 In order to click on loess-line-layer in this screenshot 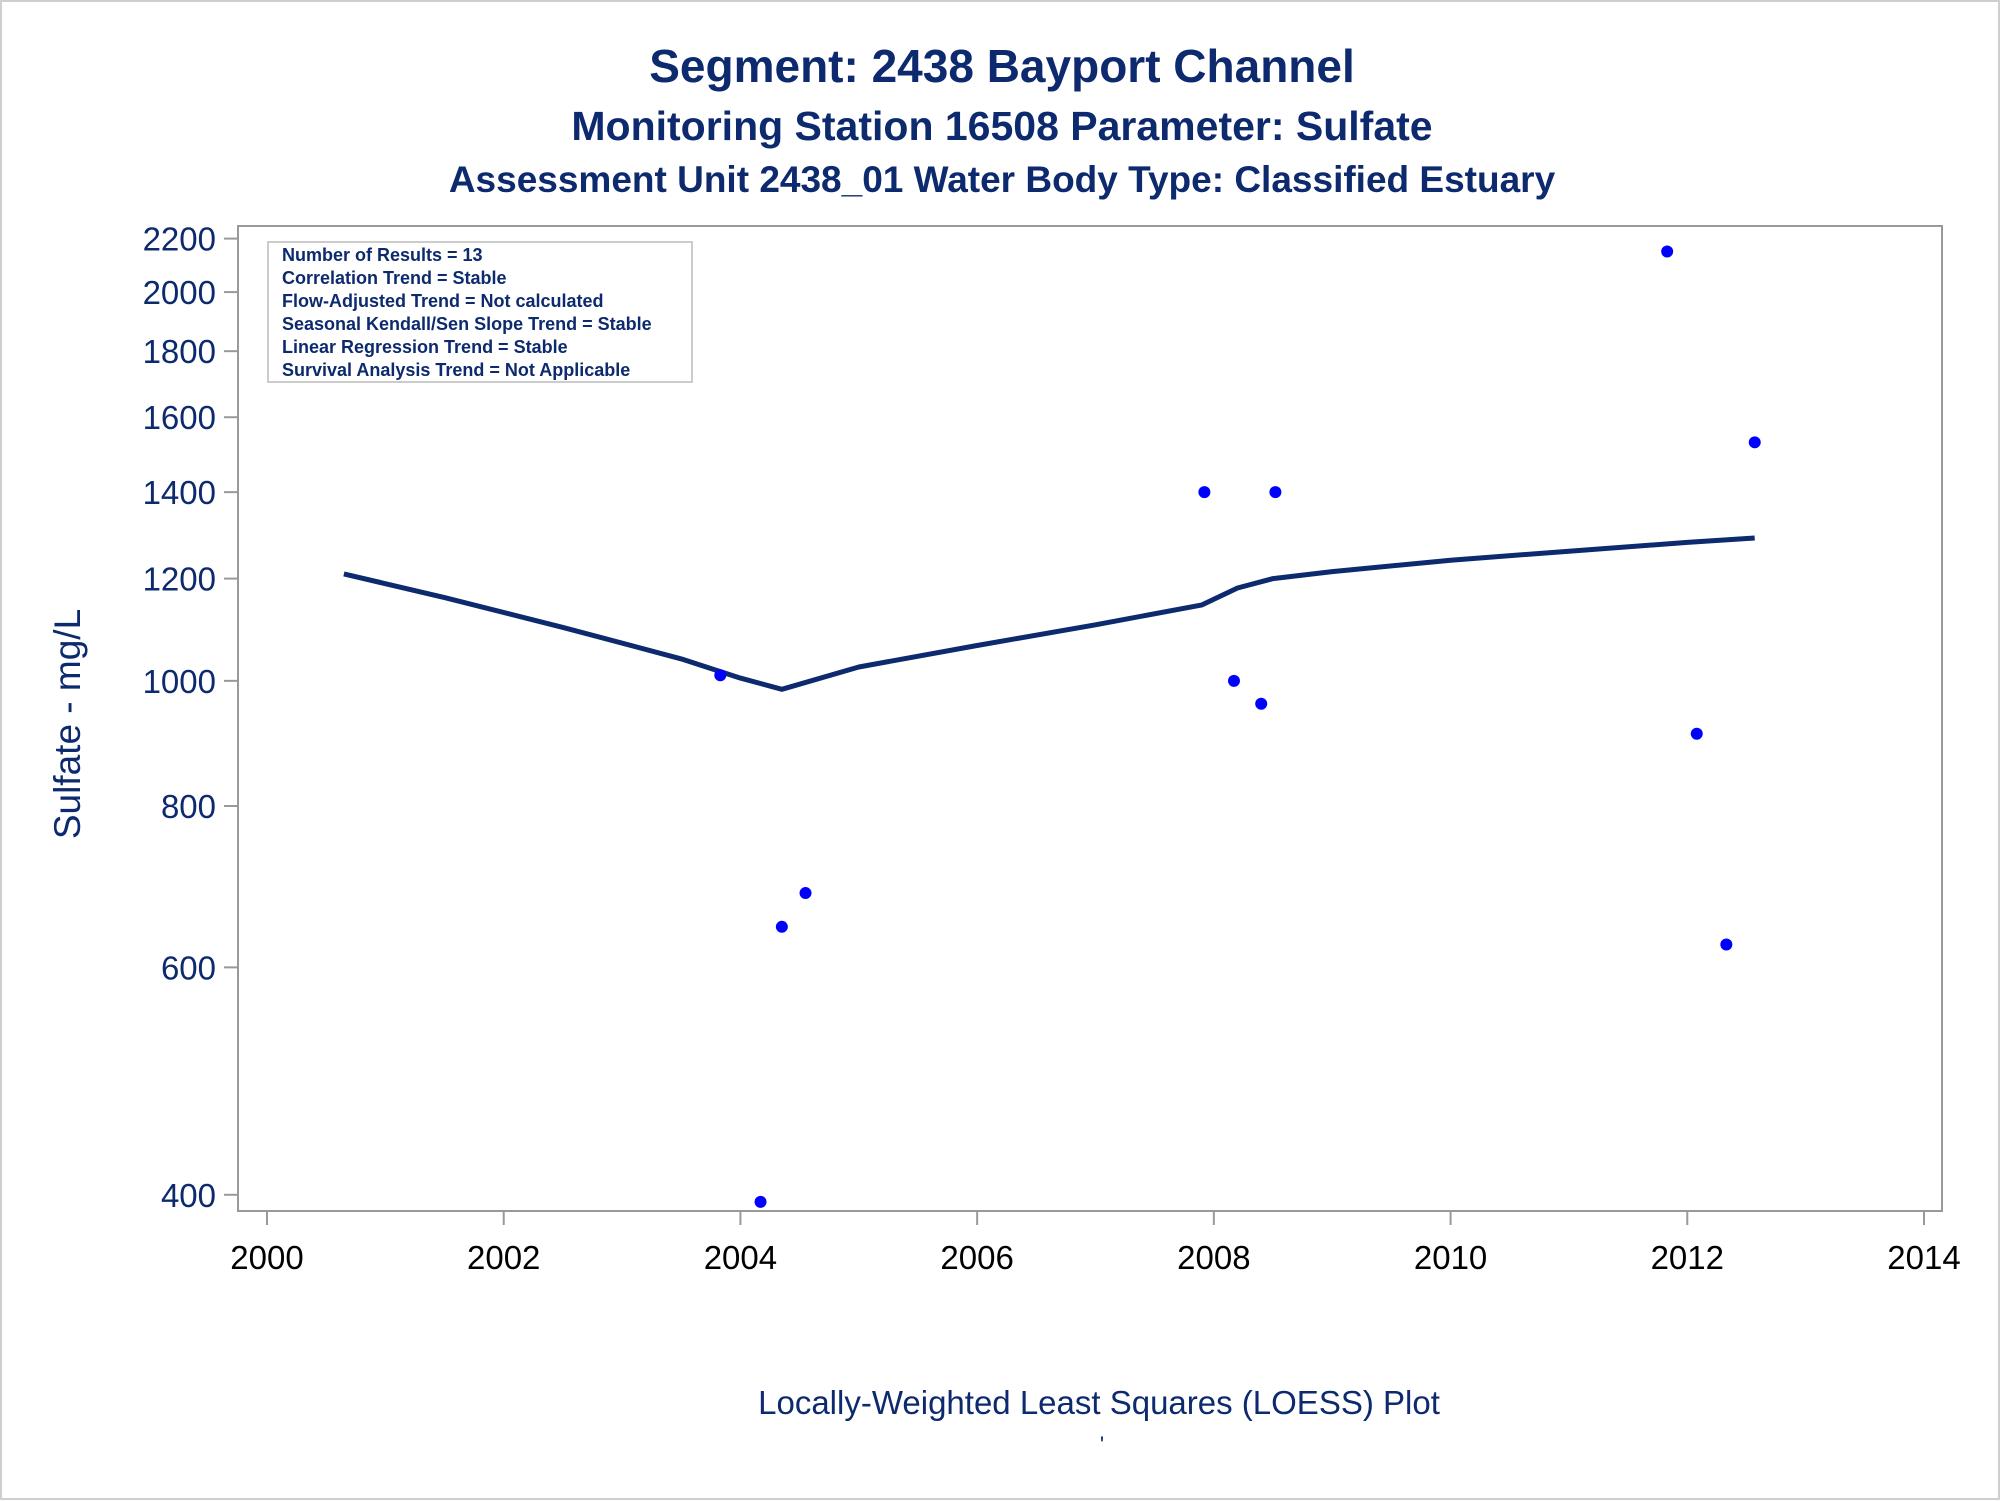, I will do `click(1049, 613)`.